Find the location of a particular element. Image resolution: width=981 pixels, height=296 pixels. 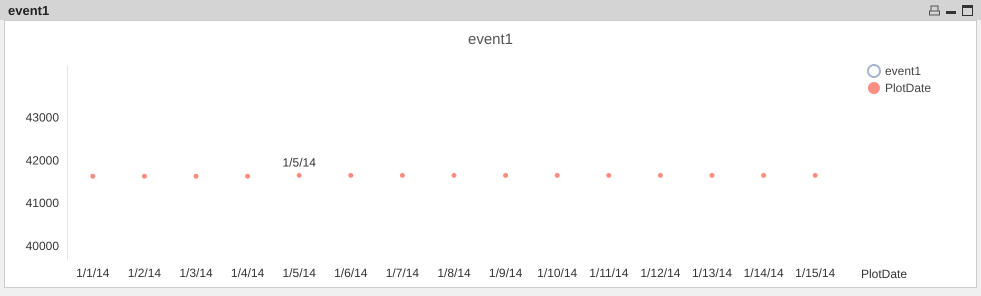

x-tick-label: 1/5/14 is located at coordinates (299, 273).